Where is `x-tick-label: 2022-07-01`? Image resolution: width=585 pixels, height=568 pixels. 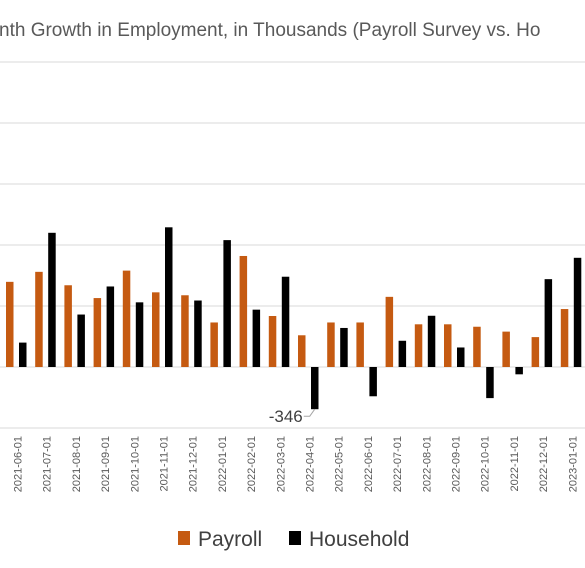 x-tick-label: 2022-07-01 is located at coordinates (398, 464).